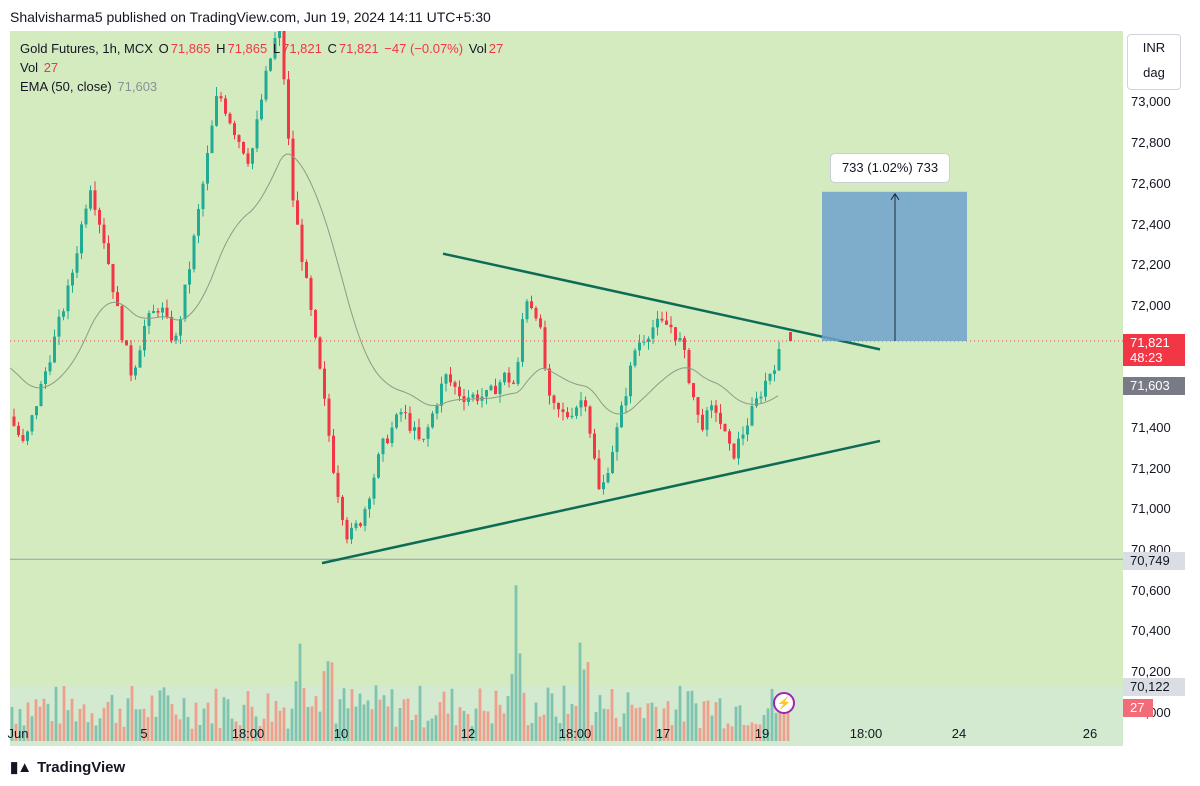  Describe the element at coordinates (67, 767) in the screenshot. I see `footer-brand: ▮▲ TradingView` at that location.